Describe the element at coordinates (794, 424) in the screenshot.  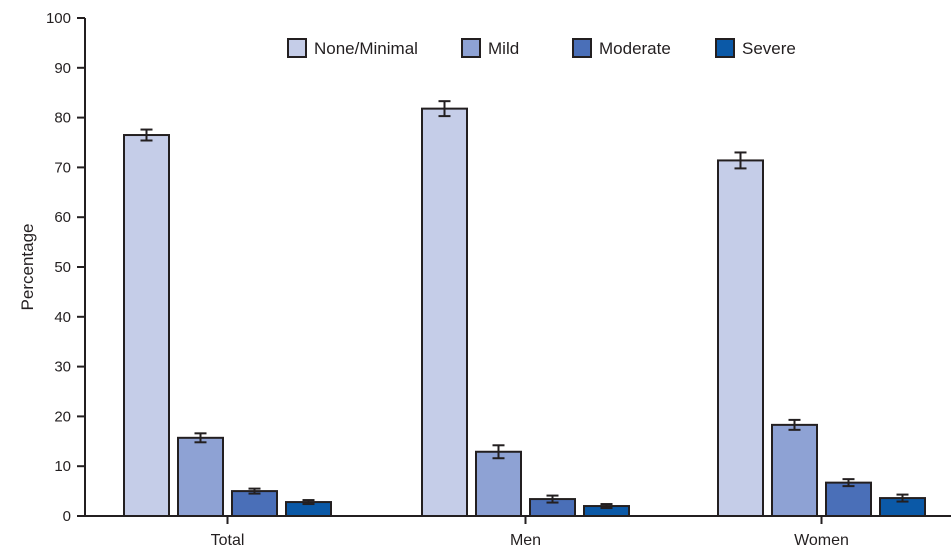
I see `error-bar-women-mild` at that location.